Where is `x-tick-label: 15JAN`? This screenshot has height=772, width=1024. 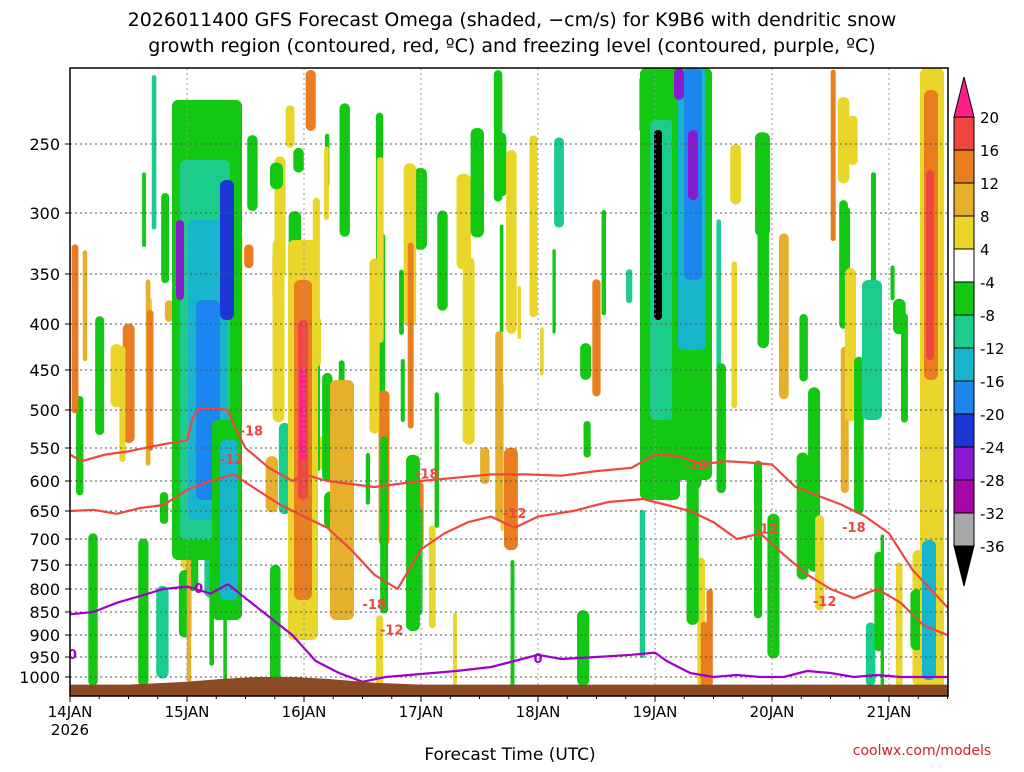 x-tick-label: 15JAN is located at coordinates (187, 712).